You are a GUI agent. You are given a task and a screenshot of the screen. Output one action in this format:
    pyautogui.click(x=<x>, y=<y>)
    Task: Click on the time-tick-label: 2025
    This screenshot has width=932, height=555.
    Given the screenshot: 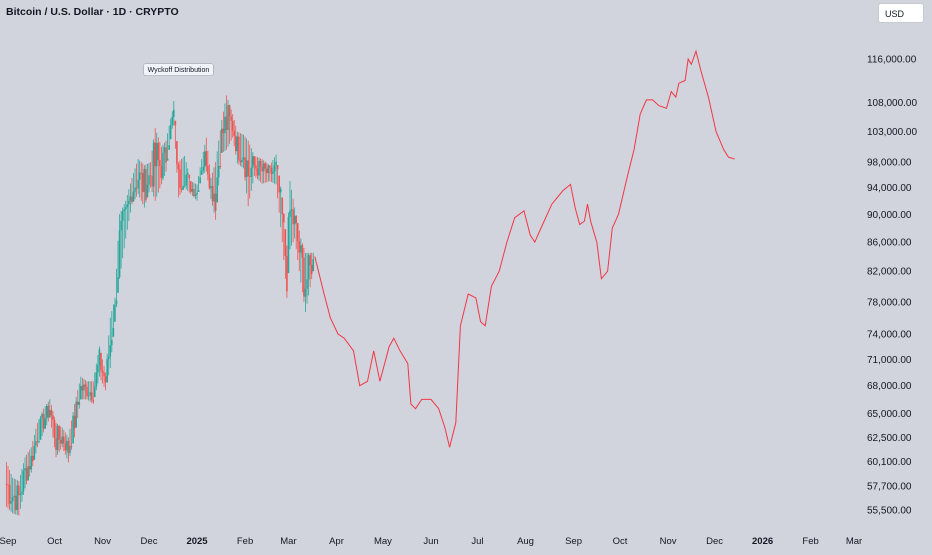 What is the action you would take?
    pyautogui.click(x=197, y=541)
    